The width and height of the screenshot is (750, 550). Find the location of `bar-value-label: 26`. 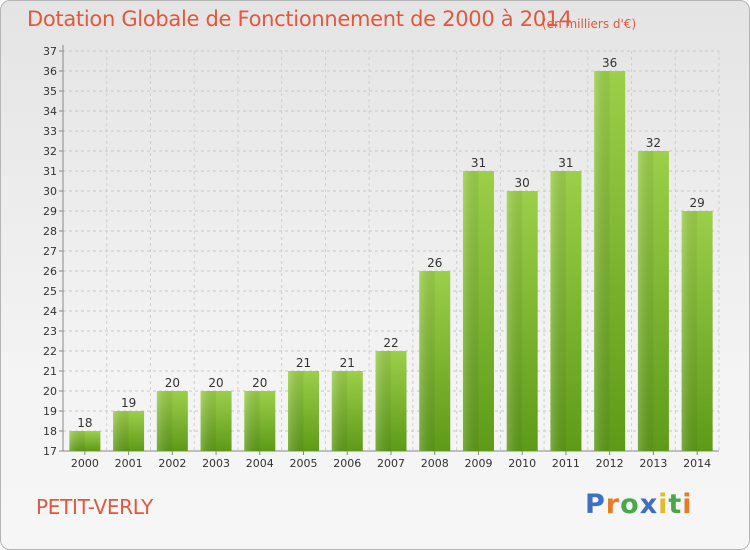

bar-value-label: 26 is located at coordinates (434, 263).